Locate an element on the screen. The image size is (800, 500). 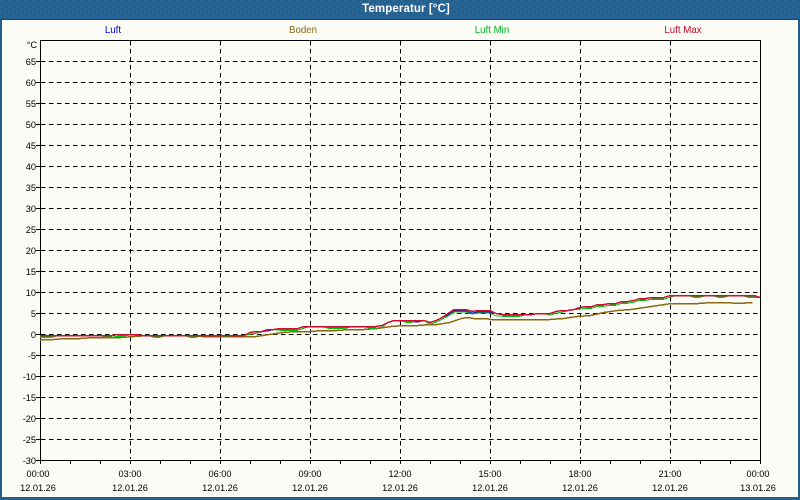
svg-text: 35 is located at coordinates (31, 188).